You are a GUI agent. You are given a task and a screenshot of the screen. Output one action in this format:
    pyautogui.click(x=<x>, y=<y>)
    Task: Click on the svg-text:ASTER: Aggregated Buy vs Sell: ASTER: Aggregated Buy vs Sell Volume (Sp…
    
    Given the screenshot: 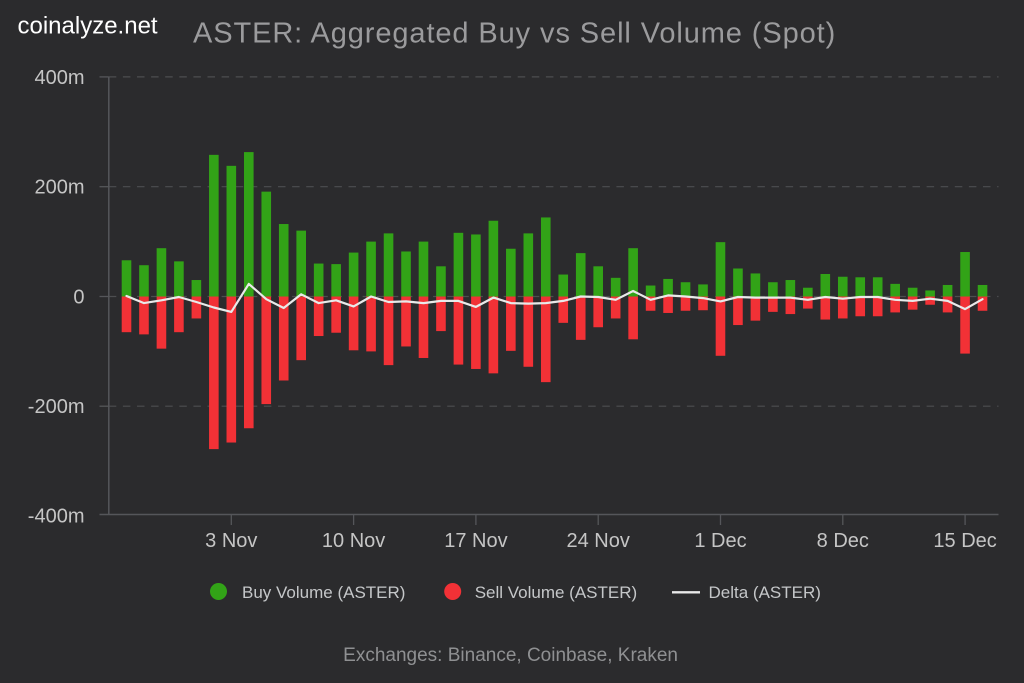 What is the action you would take?
    pyautogui.click(x=514, y=34)
    